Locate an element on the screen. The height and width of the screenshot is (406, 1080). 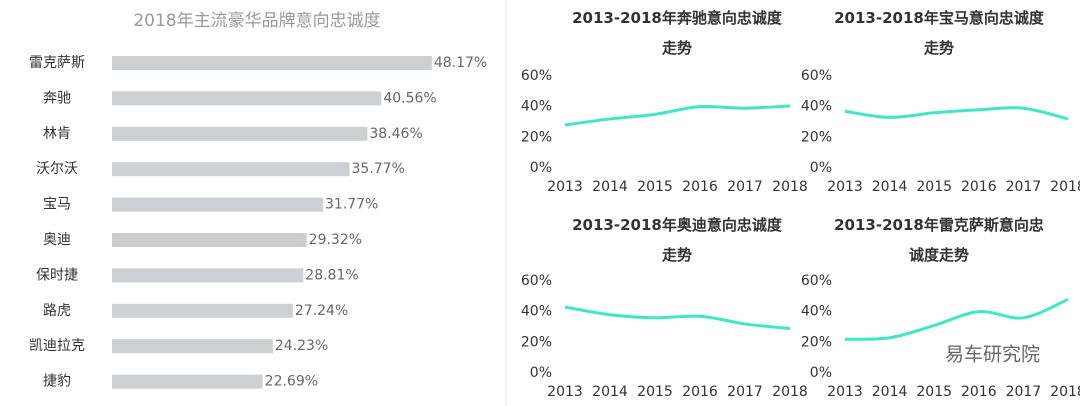
value-label: 48.17% is located at coordinates (460, 63).